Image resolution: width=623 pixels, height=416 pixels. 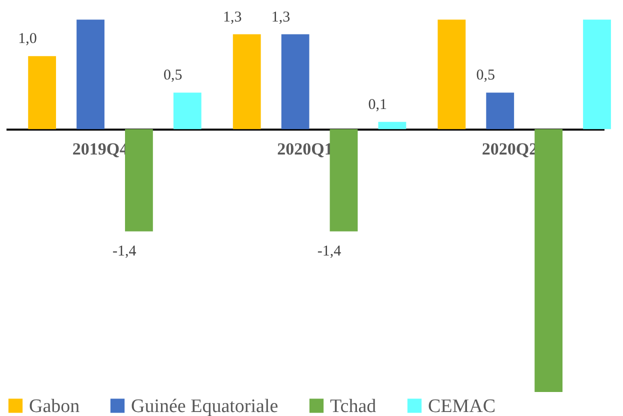 I want to click on legend-label: Gabon, so click(x=54, y=406).